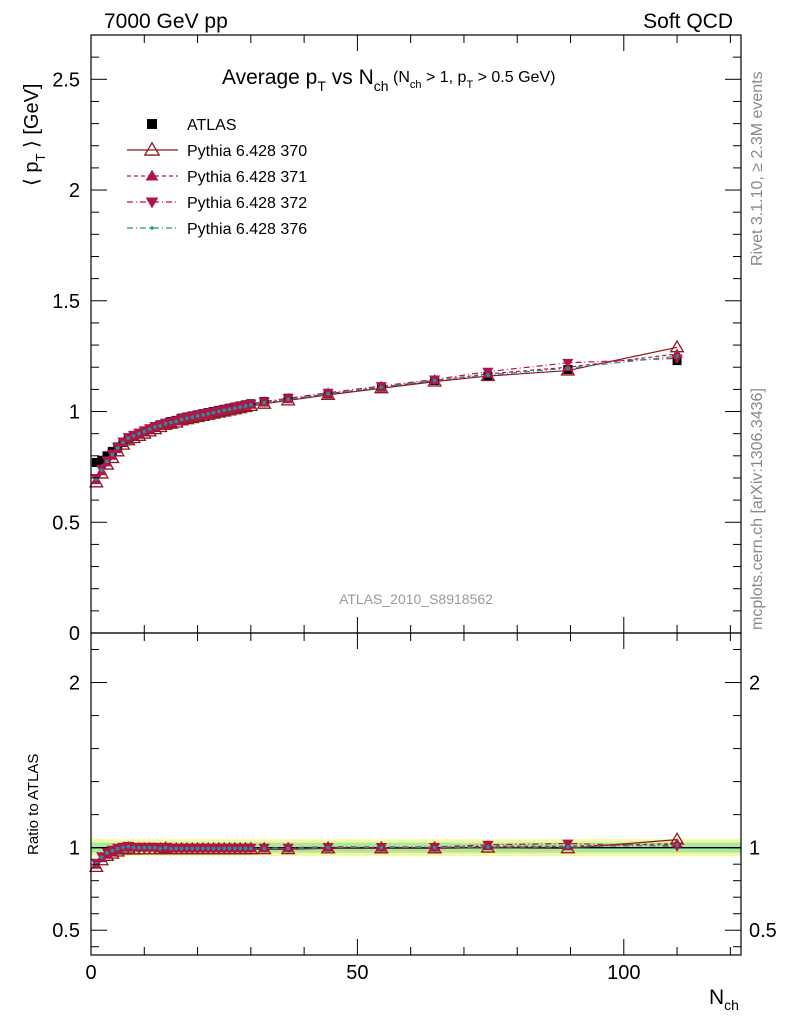  What do you see at coordinates (754, 849) in the screenshot?
I see `ratio-y-tick-label-right: 1` at bounding box center [754, 849].